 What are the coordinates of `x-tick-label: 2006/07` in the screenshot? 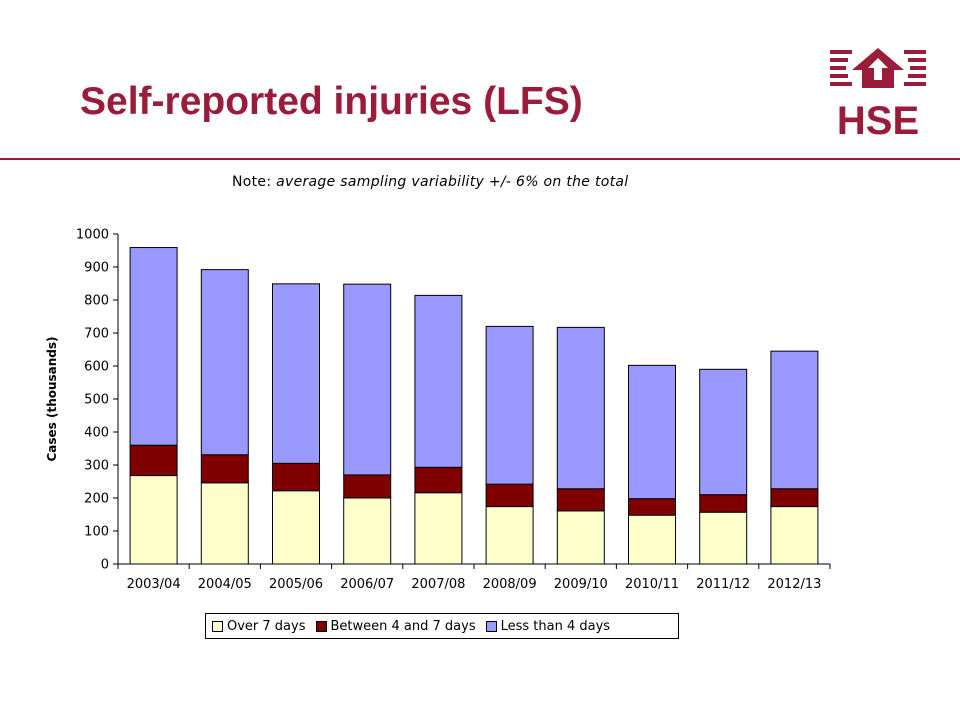 It's located at (367, 584).